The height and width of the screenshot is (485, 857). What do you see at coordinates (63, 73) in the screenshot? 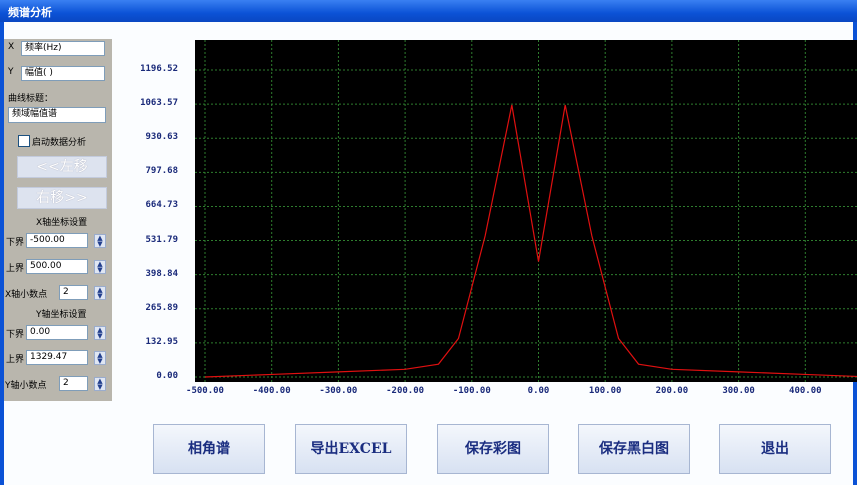
I see `y-label-input: 幅值( )` at bounding box center [63, 73].